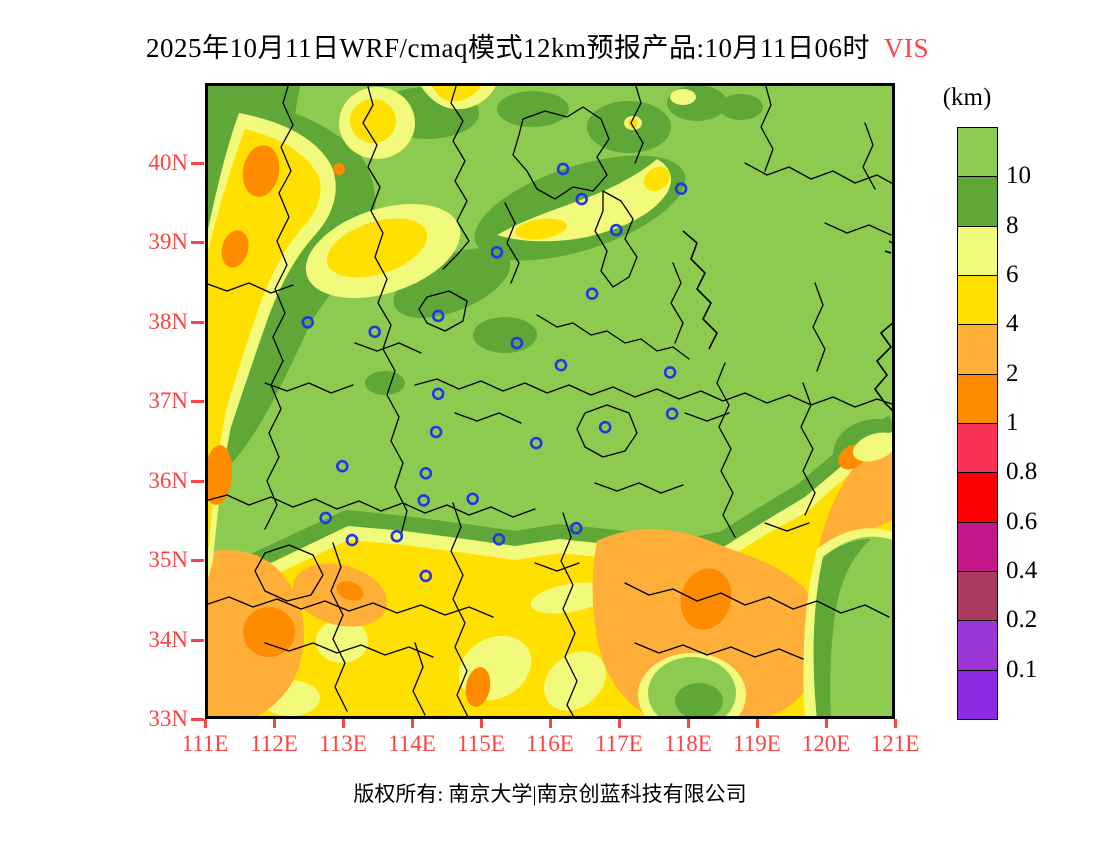 Image resolution: width=1100 pixels, height=850 pixels. I want to click on x-tick-label: 111E, so click(205, 743).